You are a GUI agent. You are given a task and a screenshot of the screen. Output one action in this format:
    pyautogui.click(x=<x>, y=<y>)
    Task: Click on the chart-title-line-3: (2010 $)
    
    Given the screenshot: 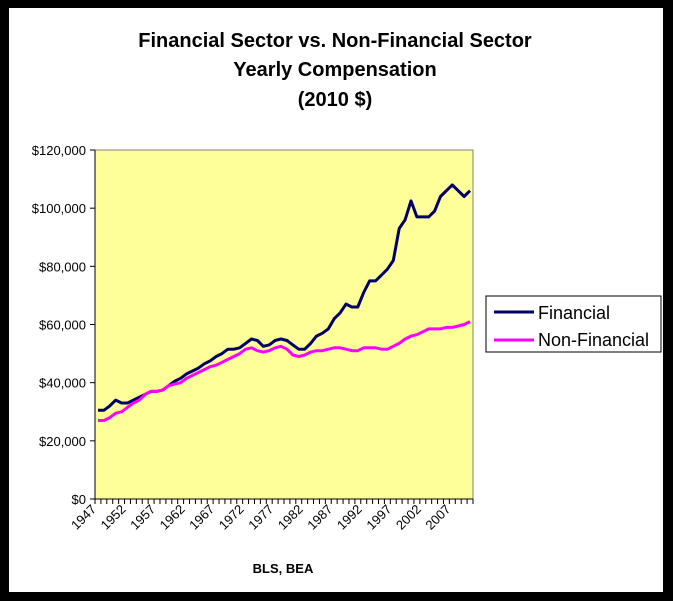 What is the action you would take?
    pyautogui.click(x=335, y=100)
    